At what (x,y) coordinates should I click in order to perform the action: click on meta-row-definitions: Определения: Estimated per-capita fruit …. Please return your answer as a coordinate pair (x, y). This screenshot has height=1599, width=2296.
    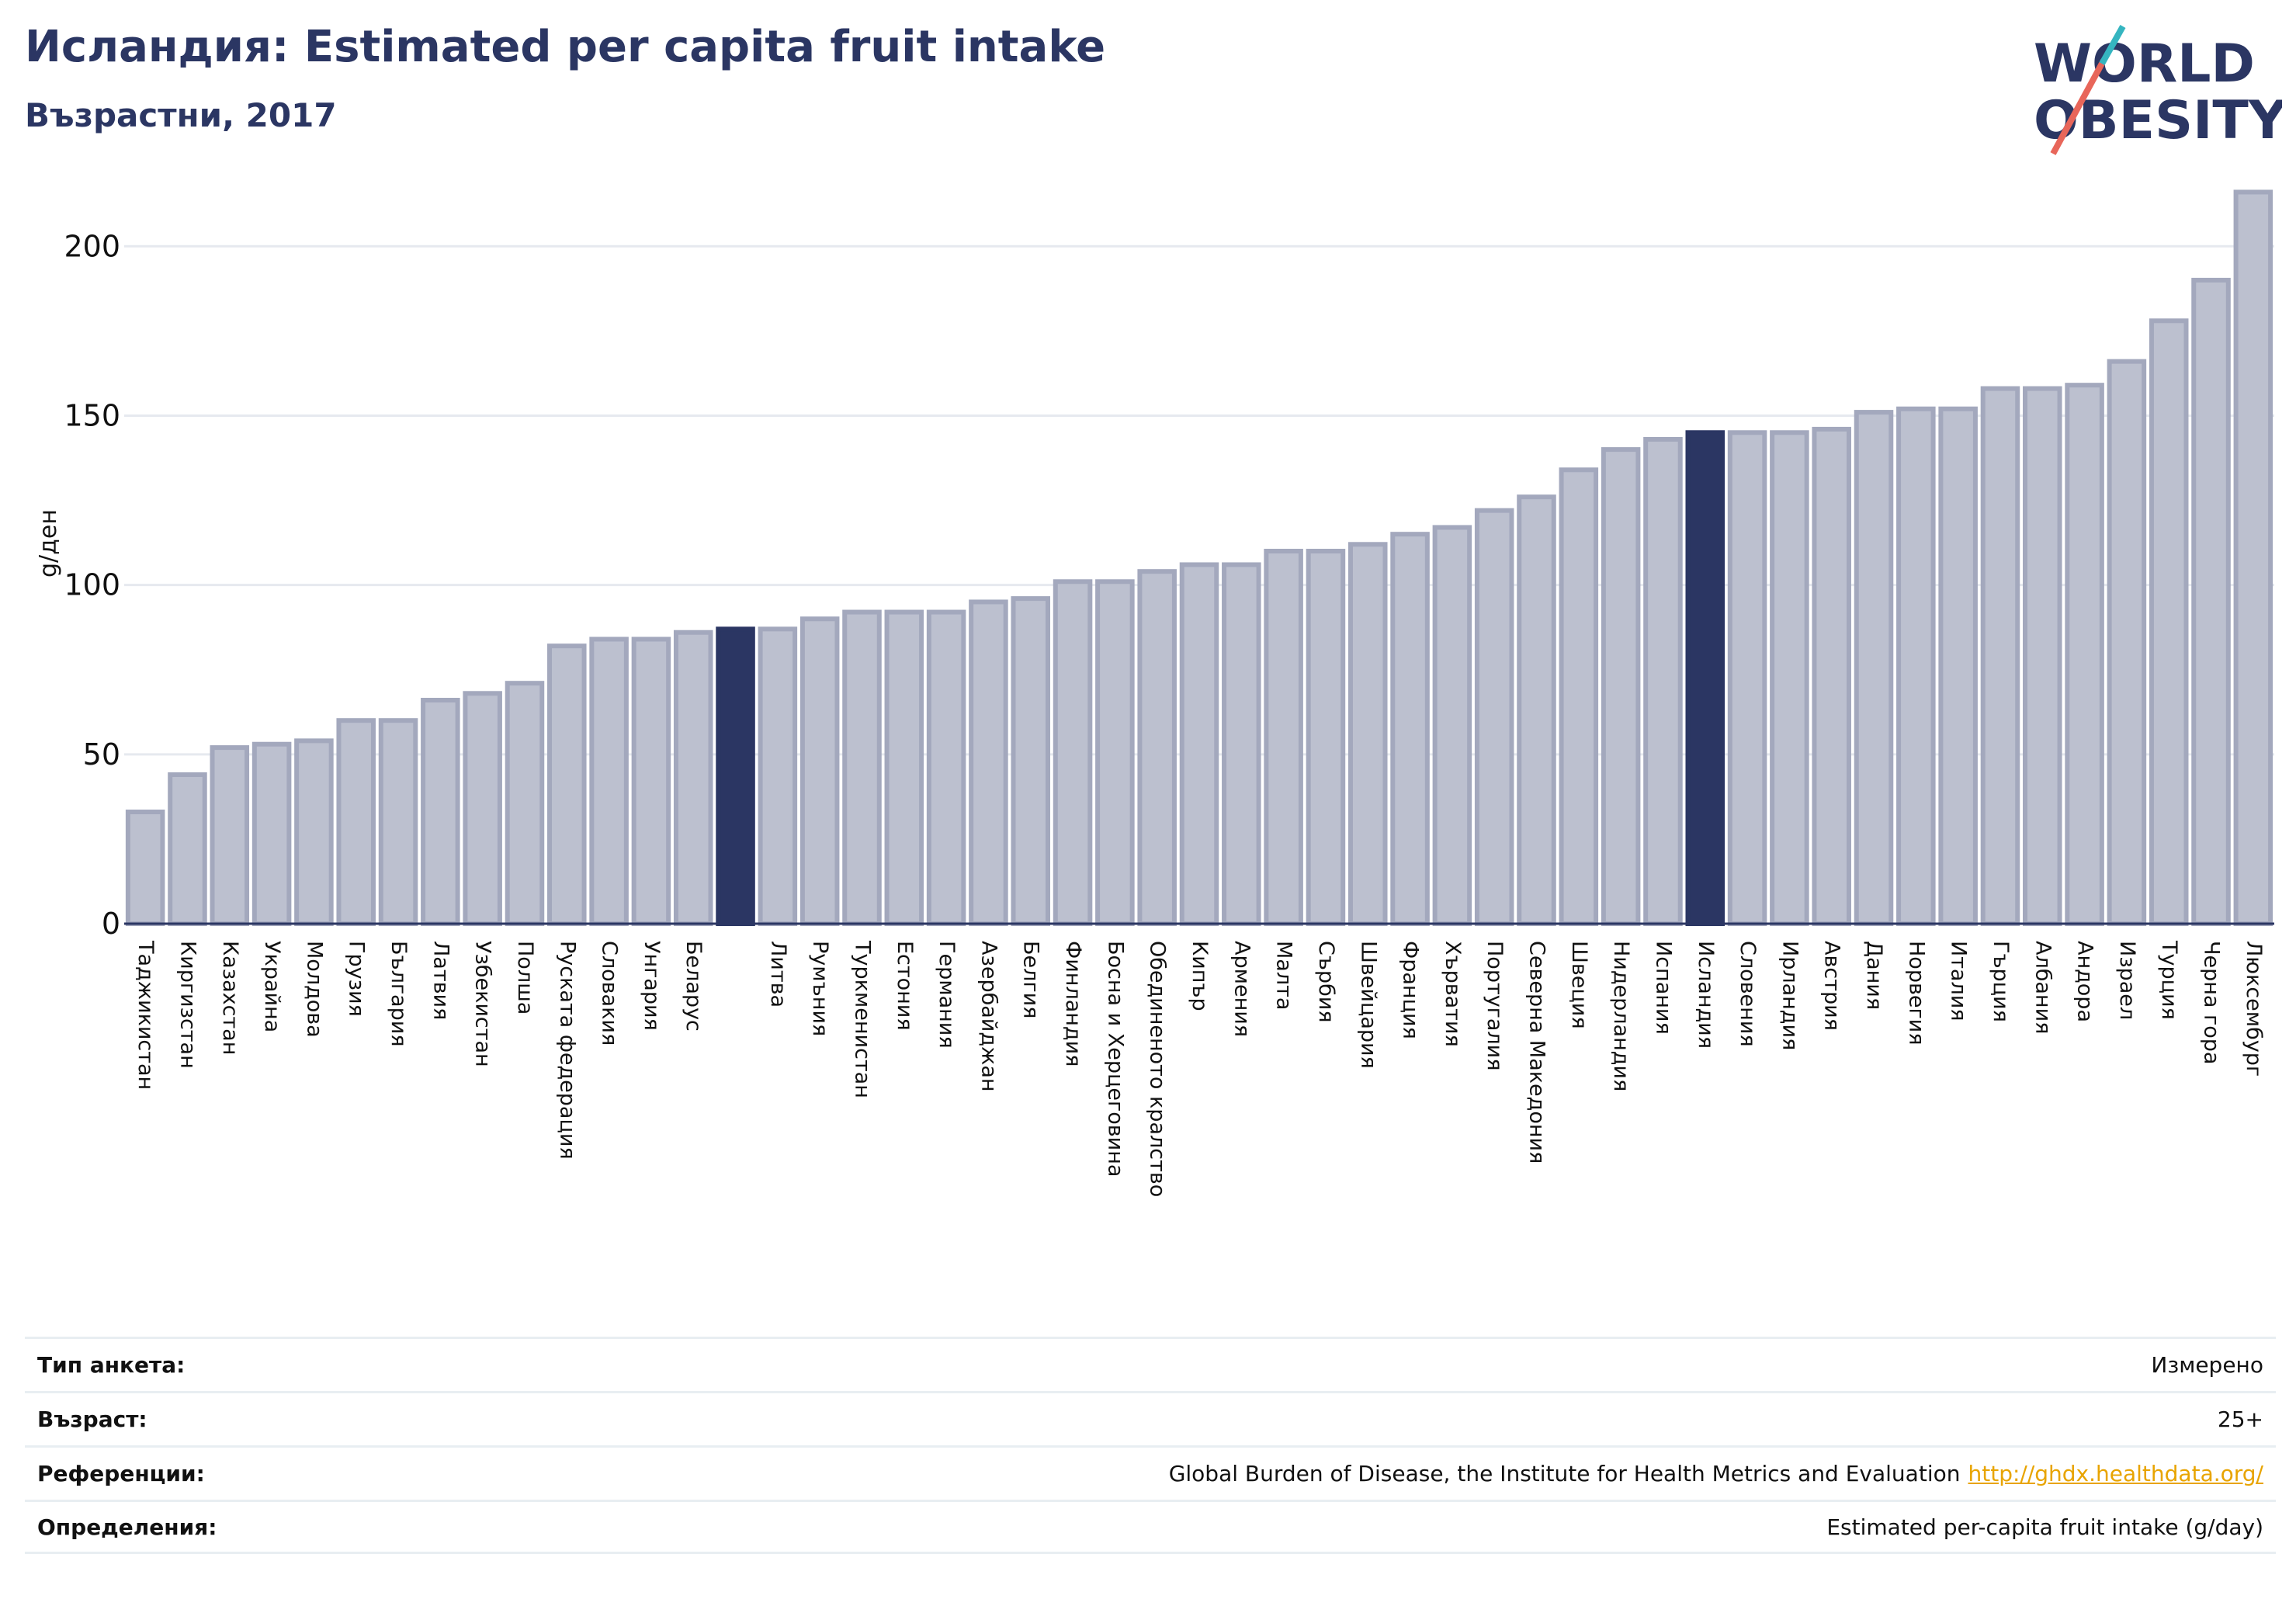
    Looking at the image, I should click on (1150, 1527).